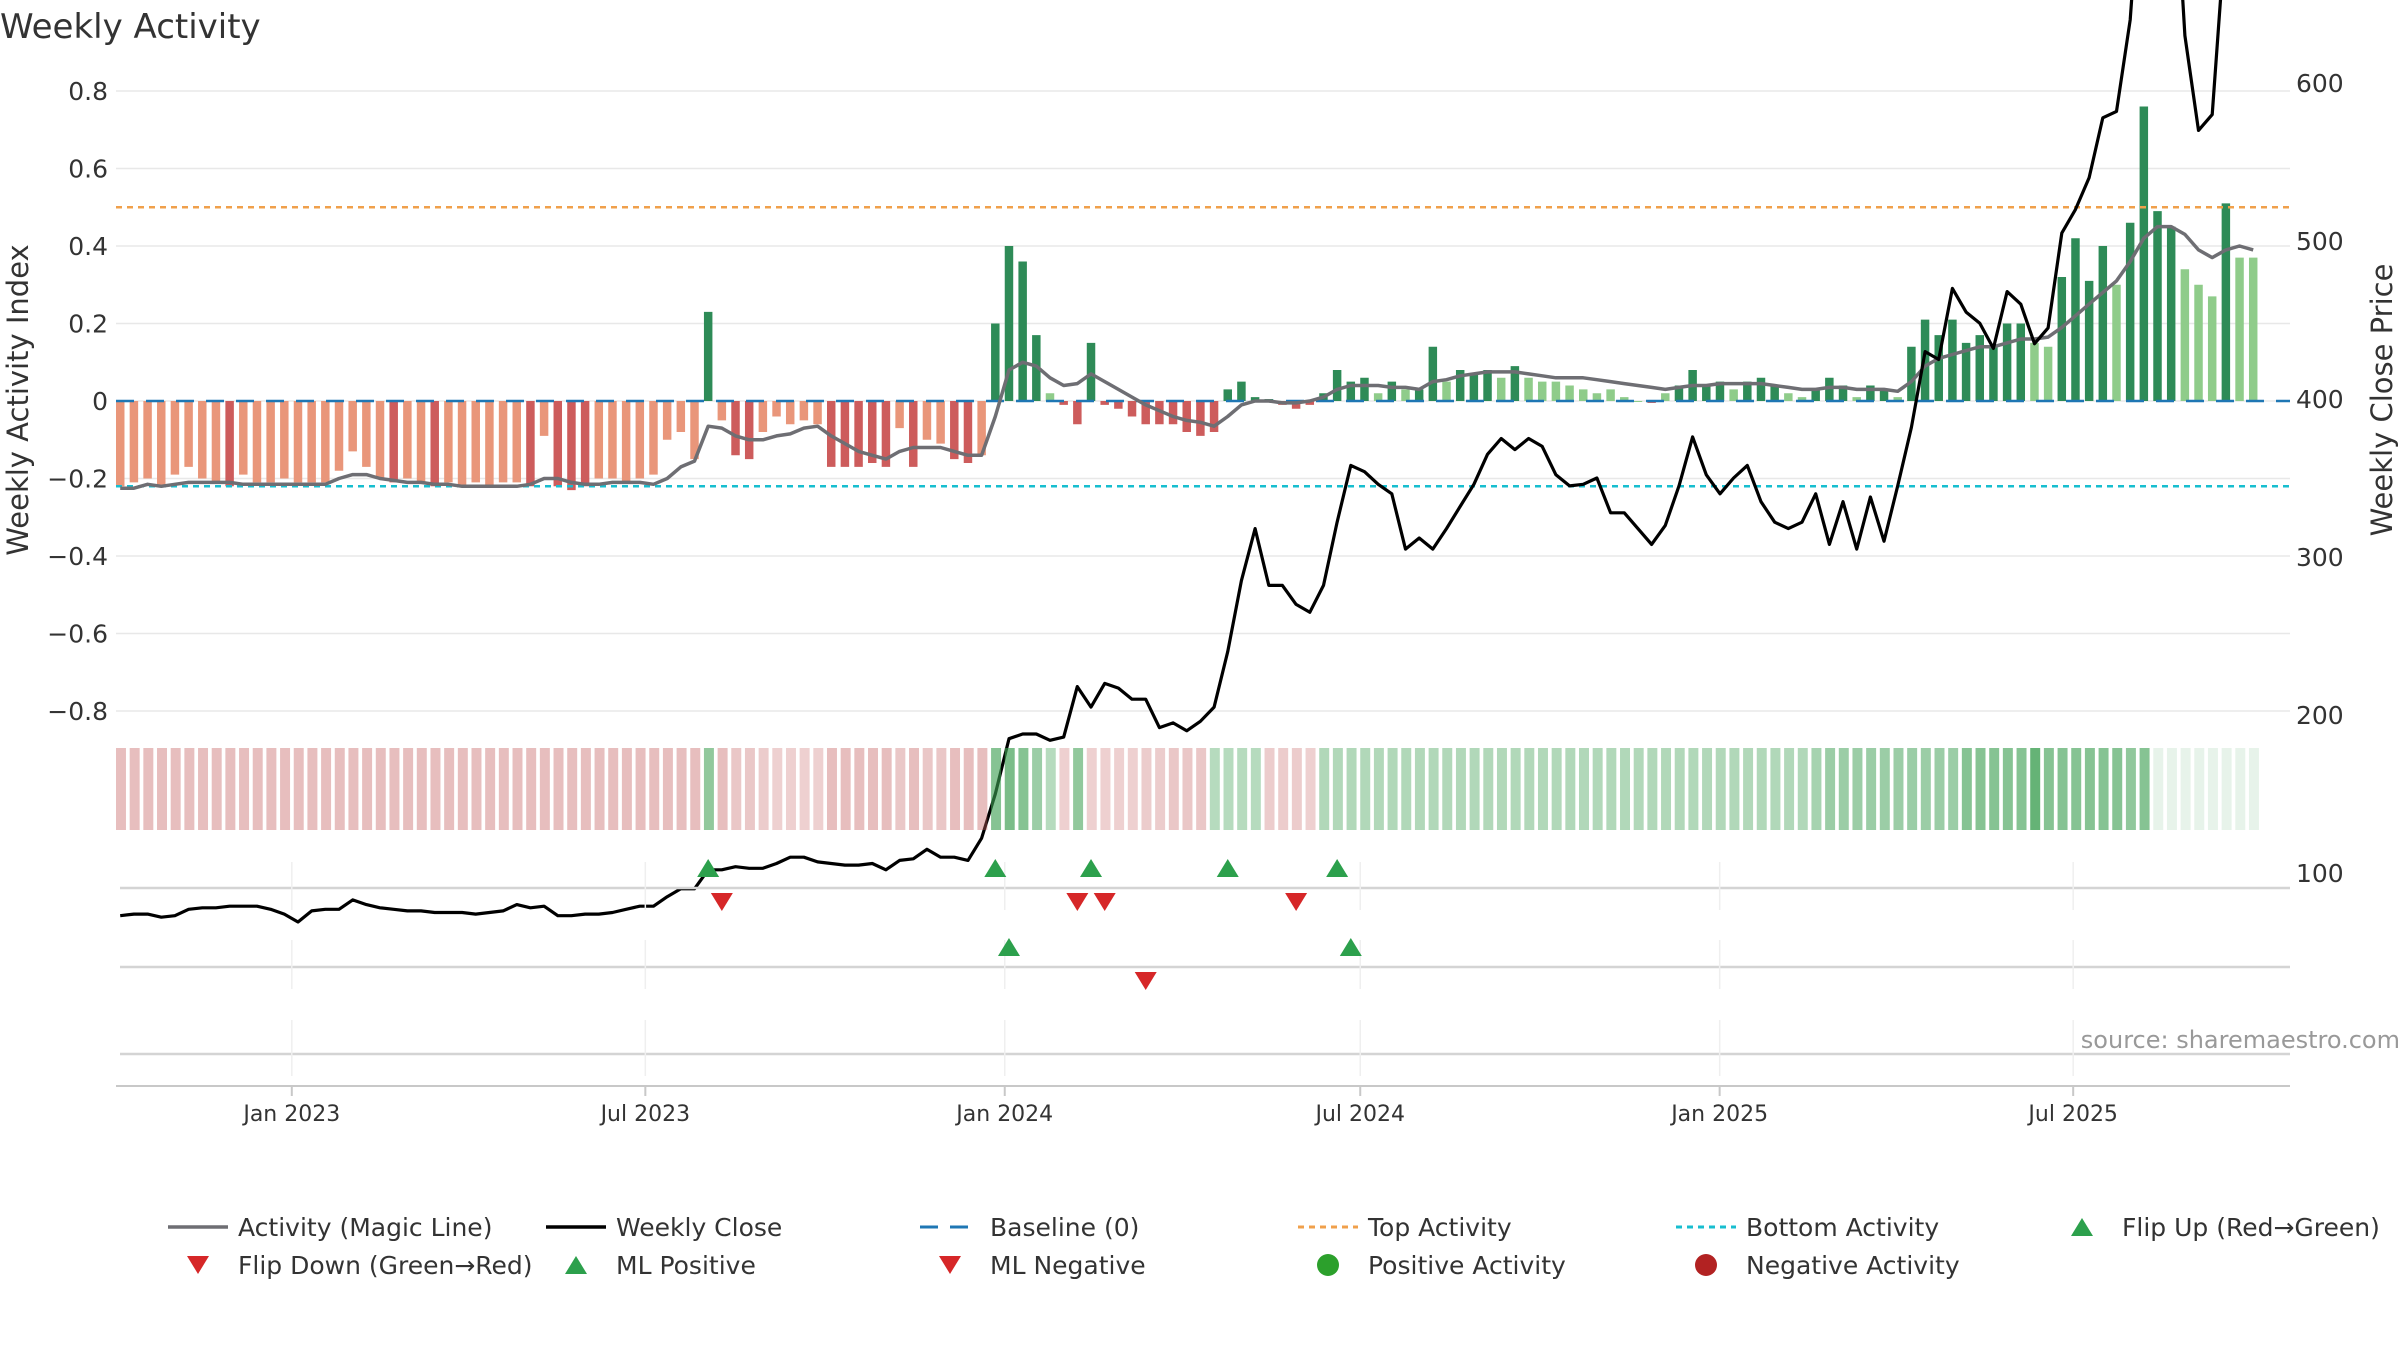  Describe the element at coordinates (1077, 902) in the screenshot. I see `flip-down-marker` at that location.